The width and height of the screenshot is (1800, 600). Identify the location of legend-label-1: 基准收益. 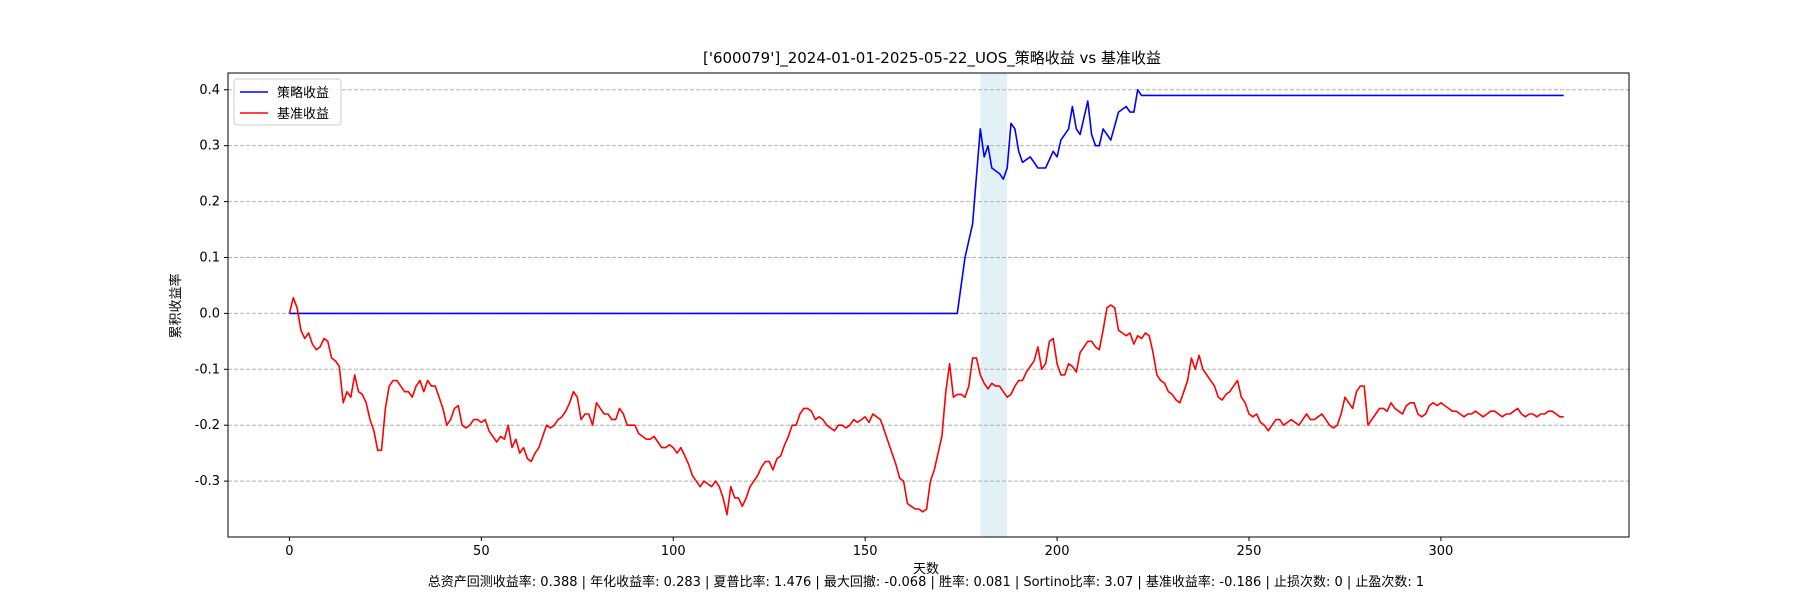
(303, 114).